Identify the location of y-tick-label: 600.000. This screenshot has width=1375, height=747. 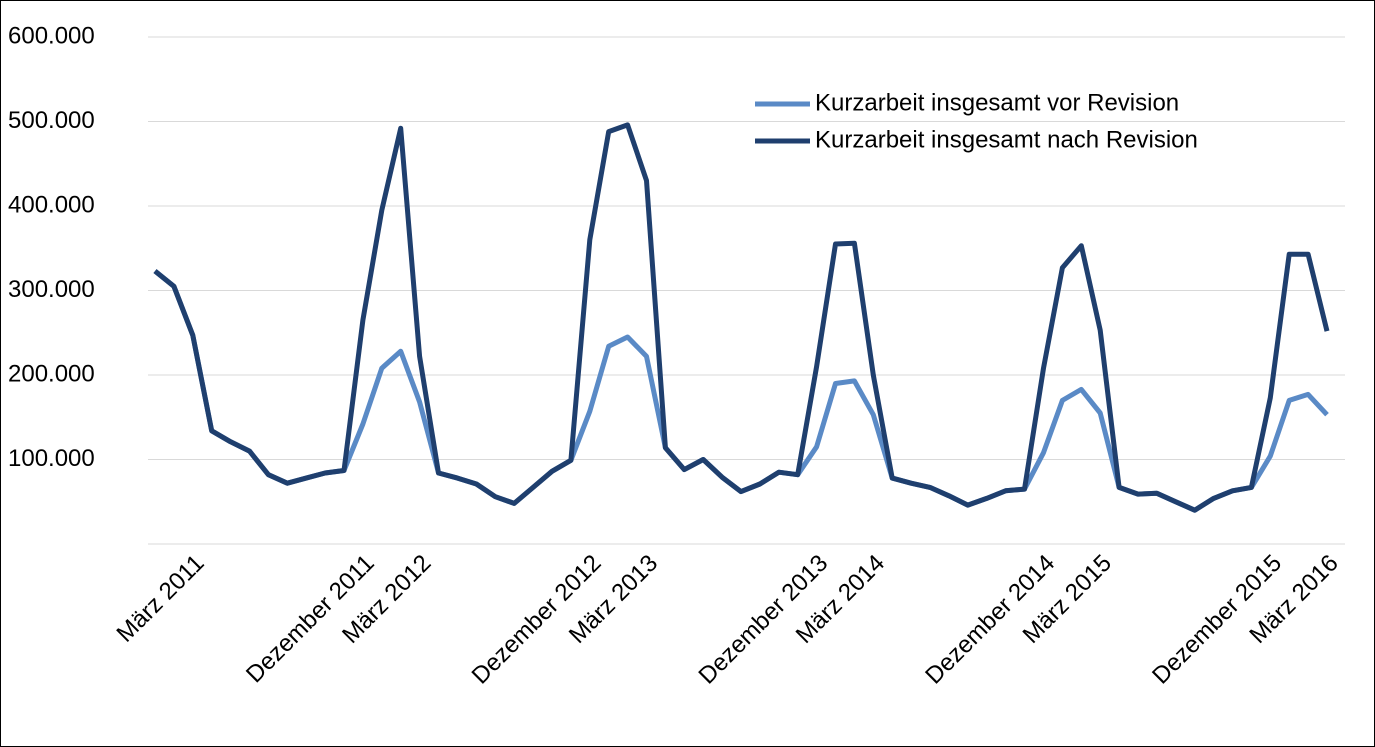
(51, 35).